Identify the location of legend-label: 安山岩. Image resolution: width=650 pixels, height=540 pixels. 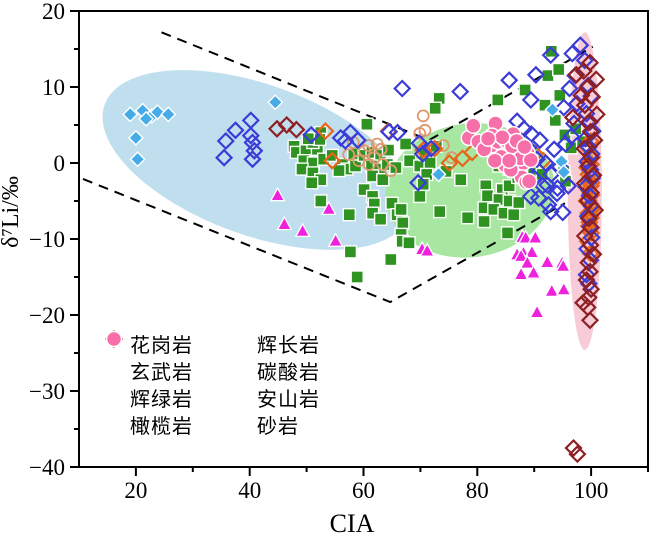
(288, 400).